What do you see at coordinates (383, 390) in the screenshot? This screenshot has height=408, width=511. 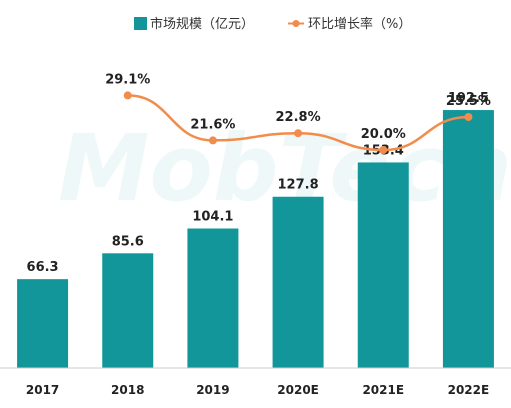 I see `x-tick-2021E: 2021E` at bounding box center [383, 390].